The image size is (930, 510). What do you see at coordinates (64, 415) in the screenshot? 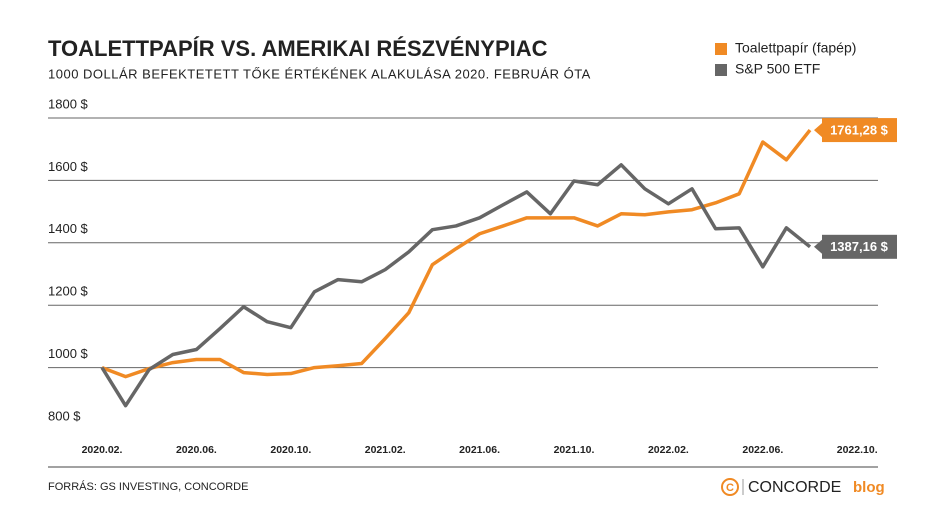
I see `y-tick-label: 800 $` at bounding box center [64, 415].